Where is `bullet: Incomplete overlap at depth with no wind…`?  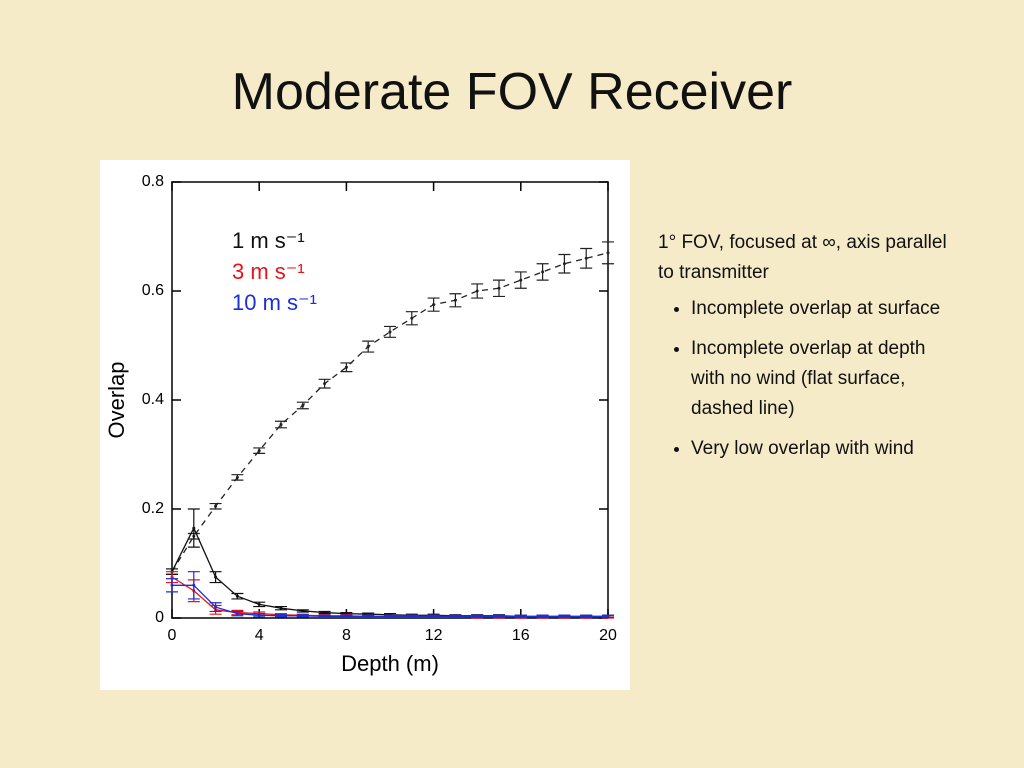
bullet: Incomplete overlap at depth with no wind… is located at coordinates (824, 379).